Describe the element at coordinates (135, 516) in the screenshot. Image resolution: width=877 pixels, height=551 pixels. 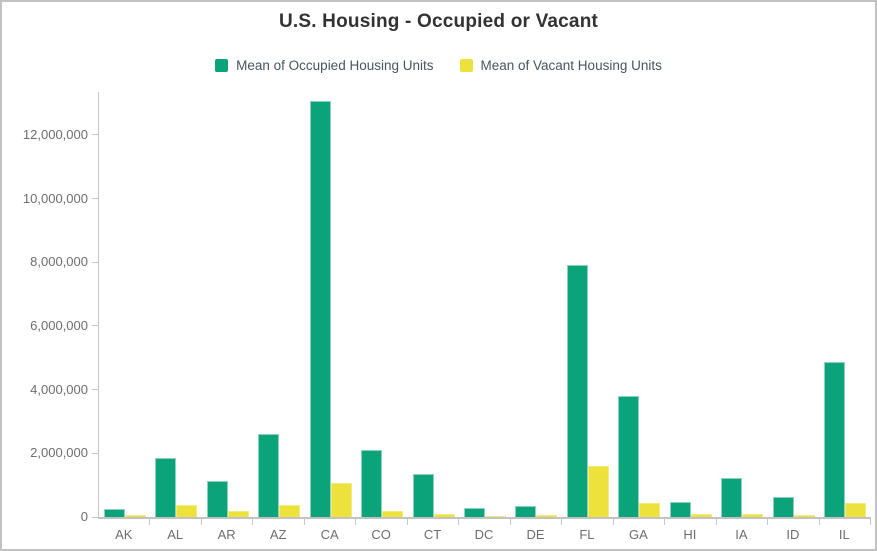
I see `bar-vacant-AK` at that location.